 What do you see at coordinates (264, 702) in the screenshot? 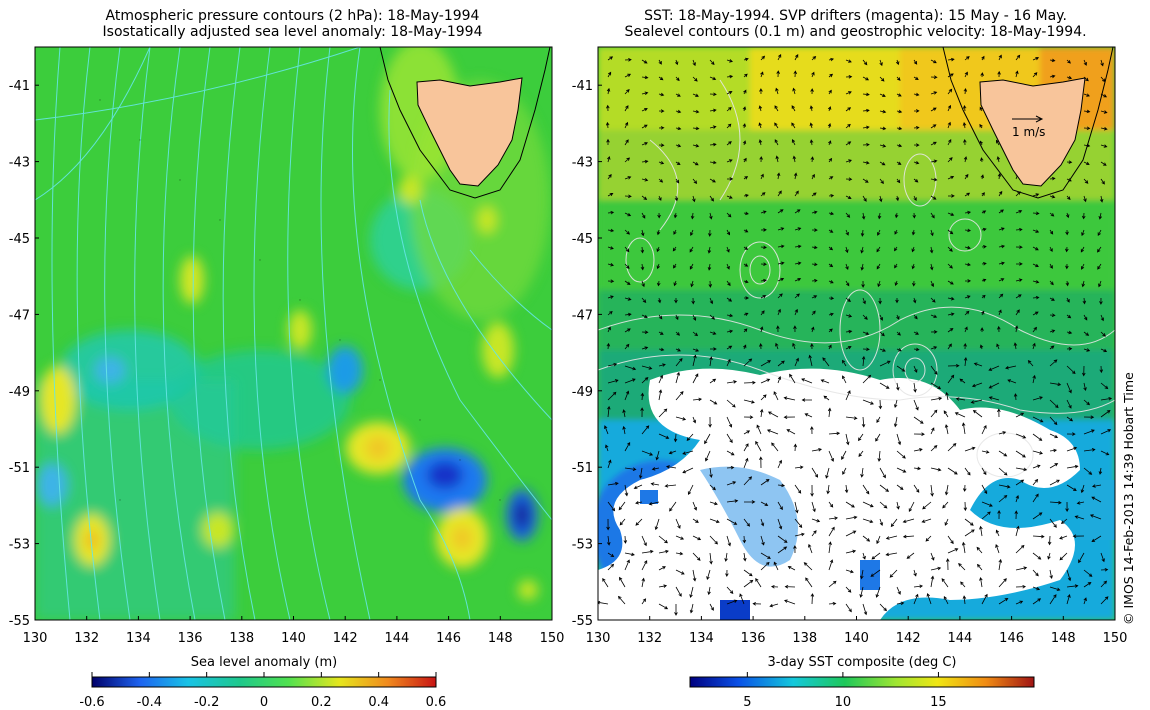
I see `colorbar-tick-label: 0` at bounding box center [264, 702].